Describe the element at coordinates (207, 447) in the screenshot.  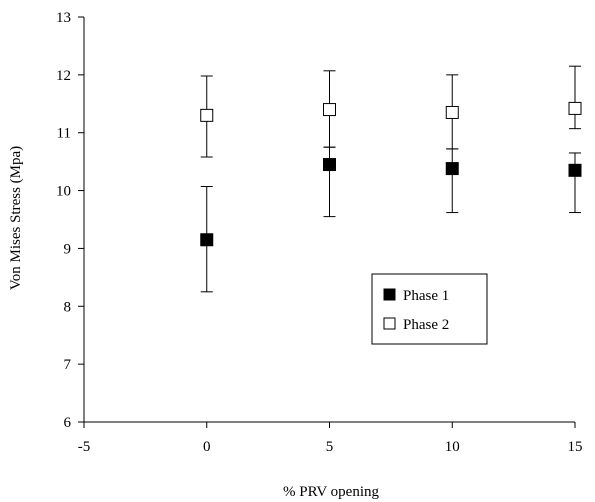
I see `x-tick-label: 0` at that location.